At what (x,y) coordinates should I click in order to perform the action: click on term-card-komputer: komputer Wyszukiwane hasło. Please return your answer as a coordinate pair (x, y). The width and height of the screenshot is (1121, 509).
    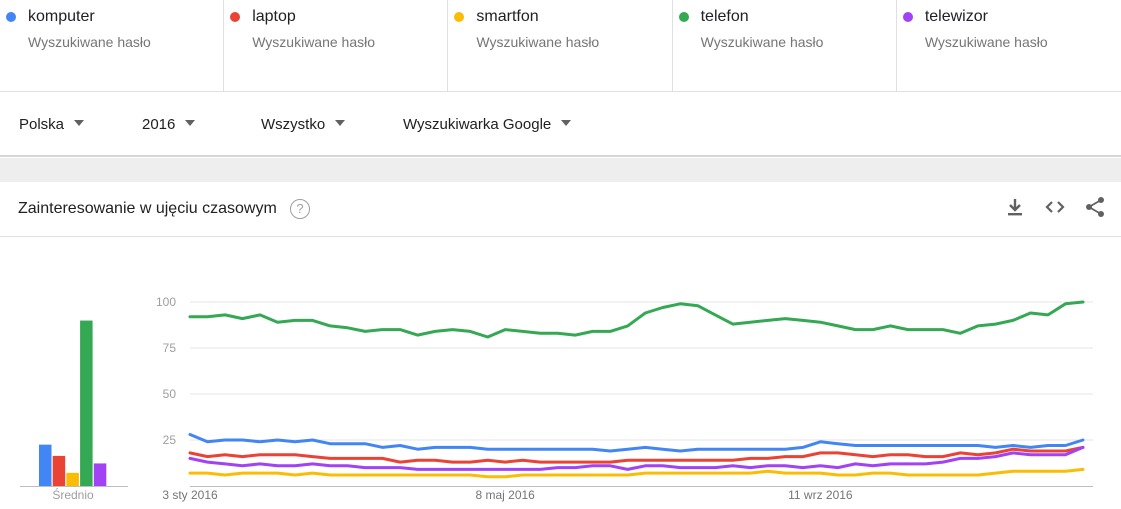
    Looking at the image, I should click on (112, 46).